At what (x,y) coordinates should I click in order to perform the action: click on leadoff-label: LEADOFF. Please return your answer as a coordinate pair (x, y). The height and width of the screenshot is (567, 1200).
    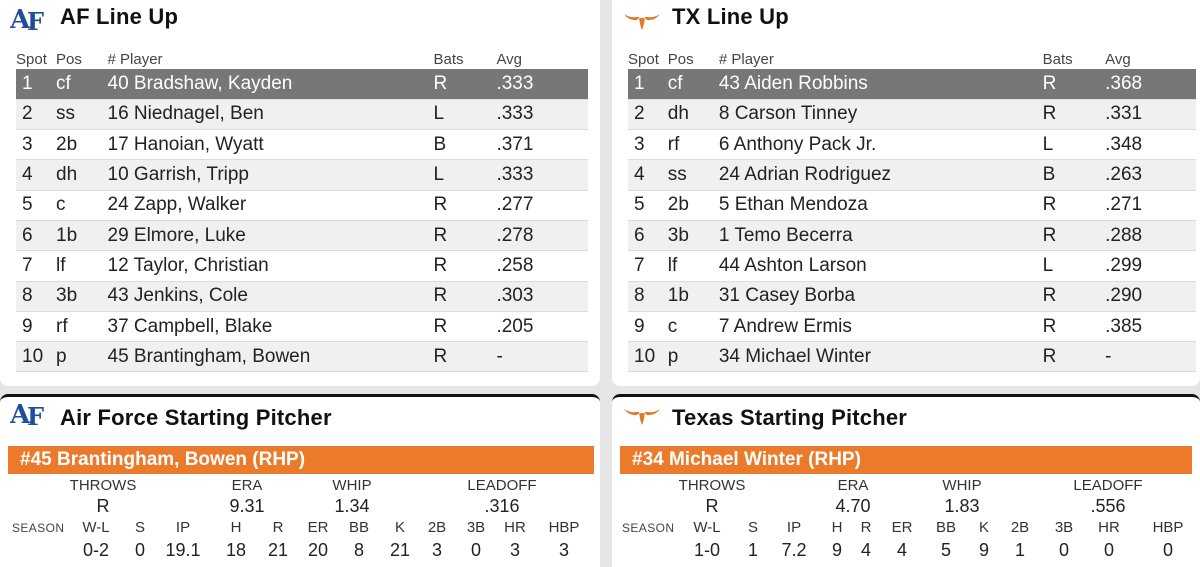
    Looking at the image, I should click on (502, 485).